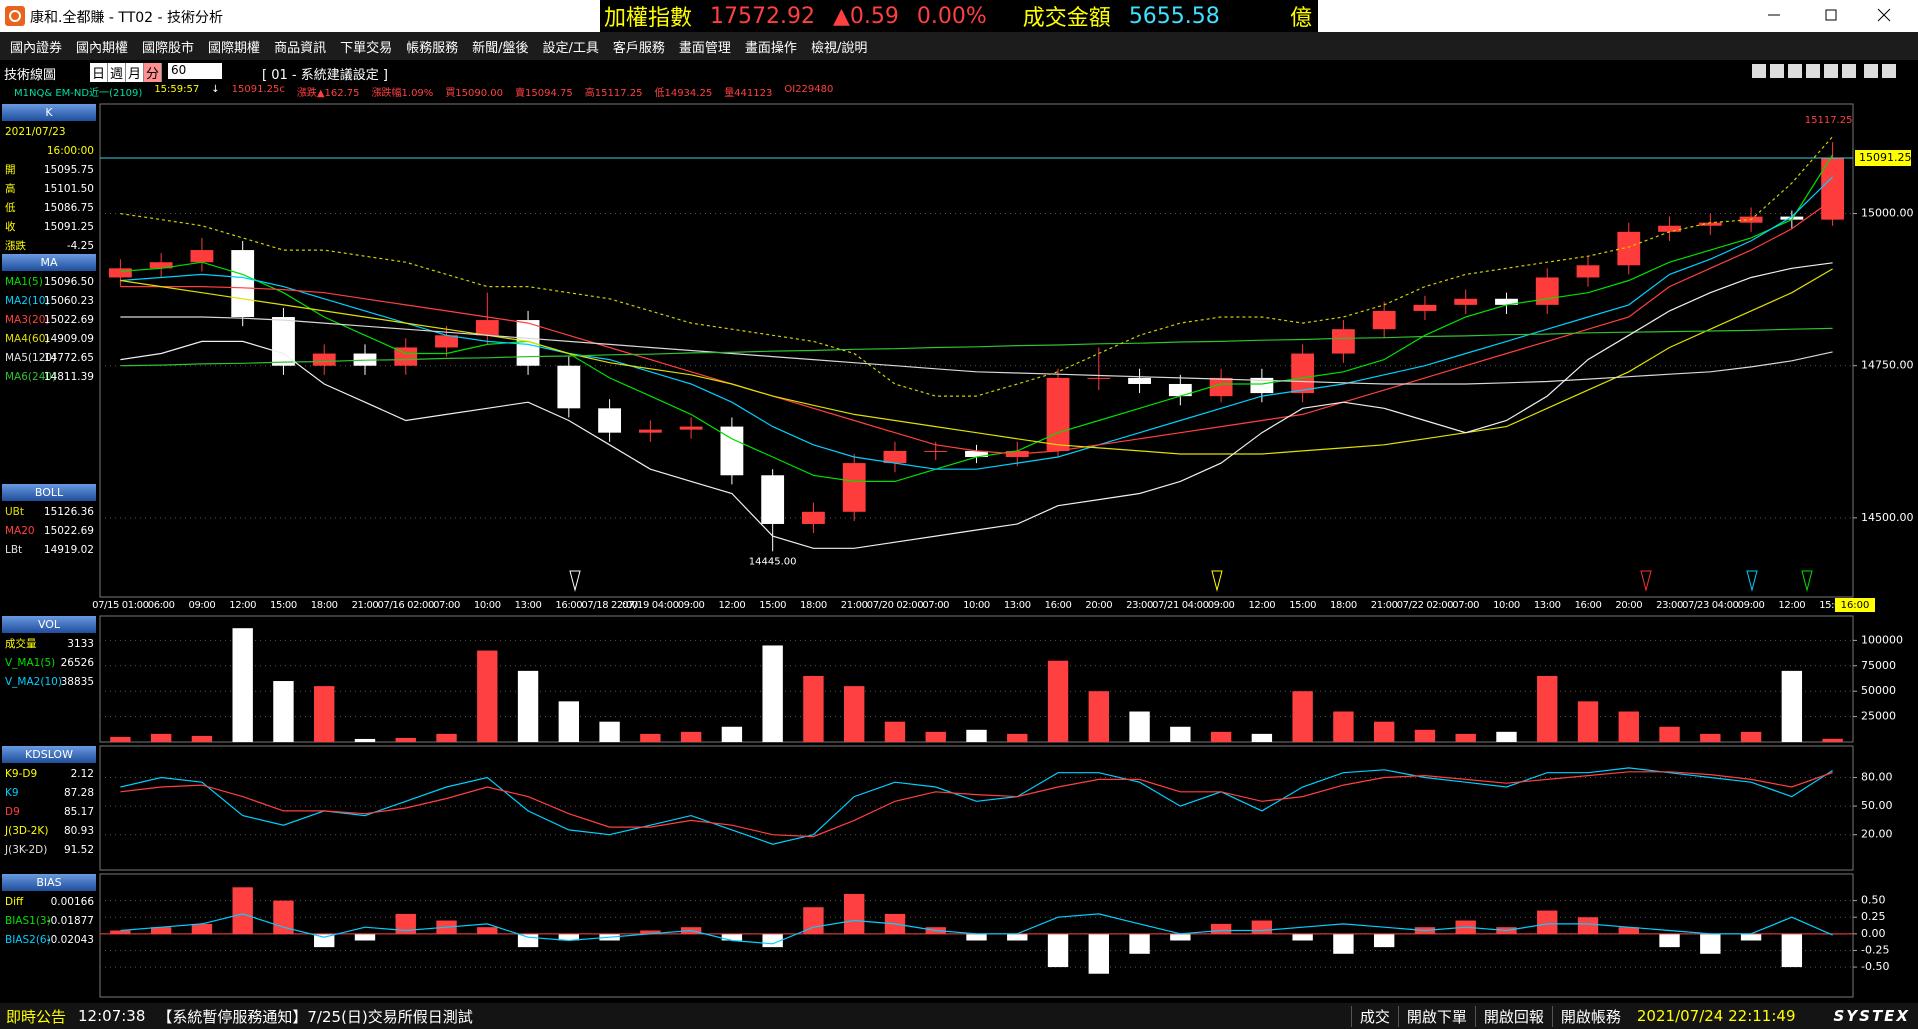  Describe the element at coordinates (813, 605) in the screenshot. I see `x-tick-label: 18:00` at that location.